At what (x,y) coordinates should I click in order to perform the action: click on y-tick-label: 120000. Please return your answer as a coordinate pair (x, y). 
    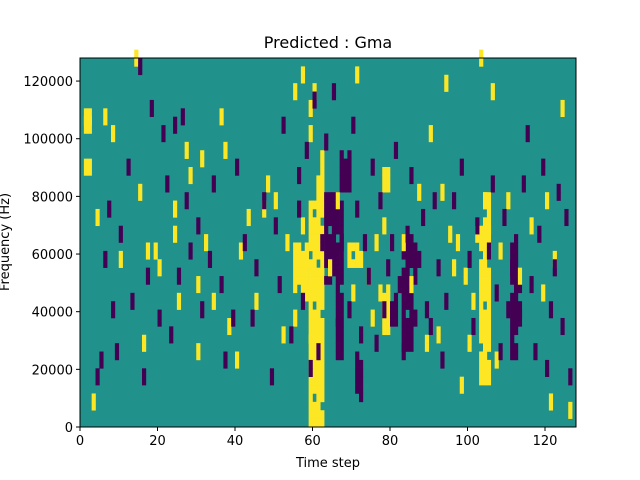
    Looking at the image, I should click on (48, 82).